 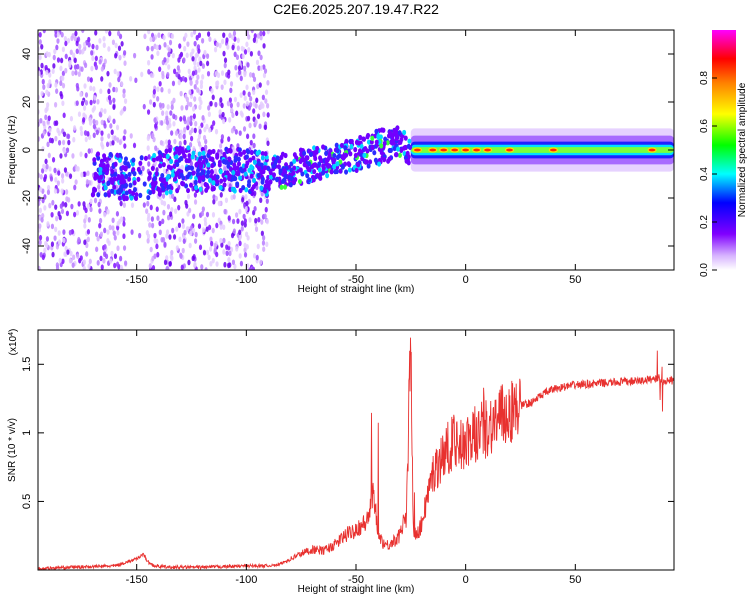 What do you see at coordinates (704, 126) in the screenshot?
I see `colorbar-tick-label: 0.6` at bounding box center [704, 126].